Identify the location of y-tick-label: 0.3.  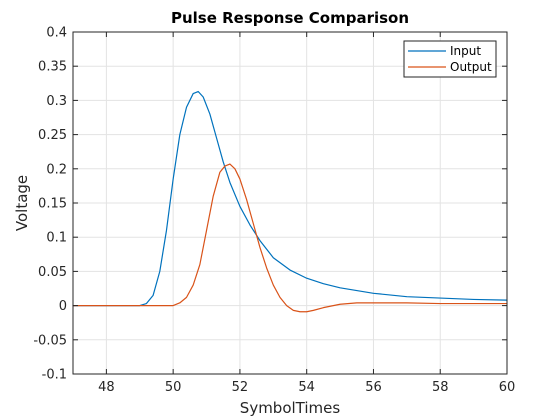
(56, 101).